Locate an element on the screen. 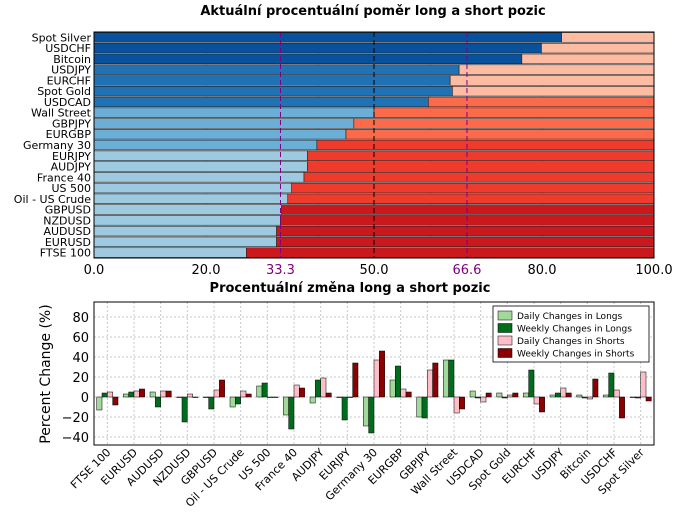 This screenshot has width=680, height=515. y-tick-label: 60 is located at coordinates (80, 338).